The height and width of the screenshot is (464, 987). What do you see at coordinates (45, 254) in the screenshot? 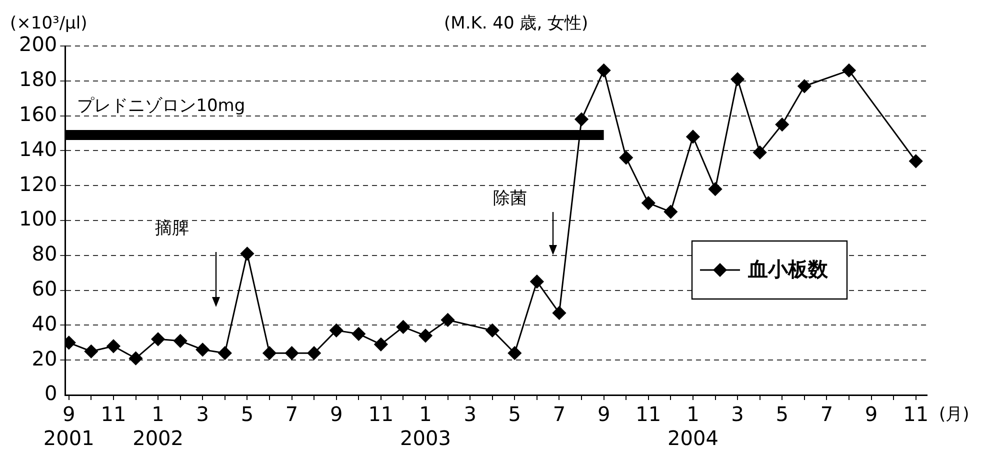
I see `y-tick-label: 80` at bounding box center [45, 254].